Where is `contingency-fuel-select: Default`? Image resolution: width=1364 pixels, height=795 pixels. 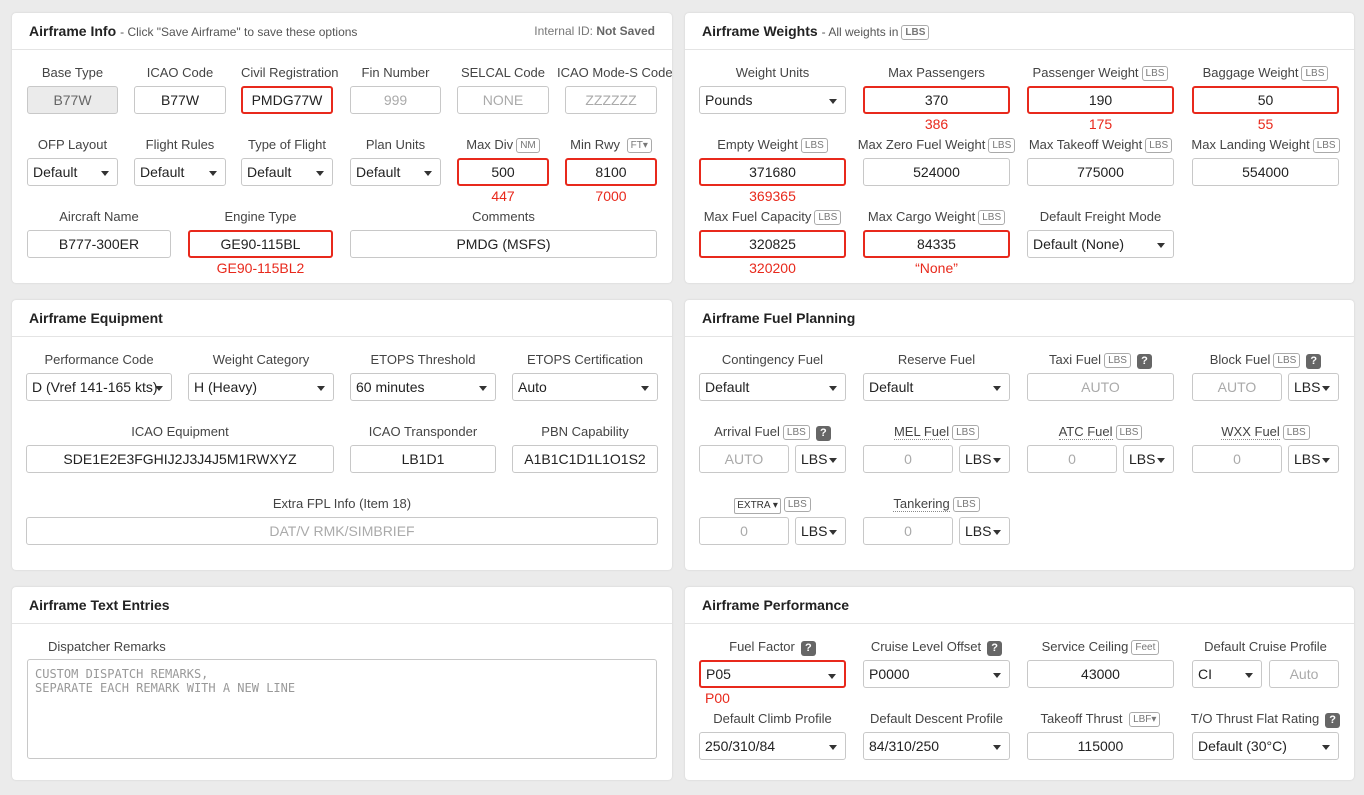 contingency-fuel-select: Default is located at coordinates (772, 387).